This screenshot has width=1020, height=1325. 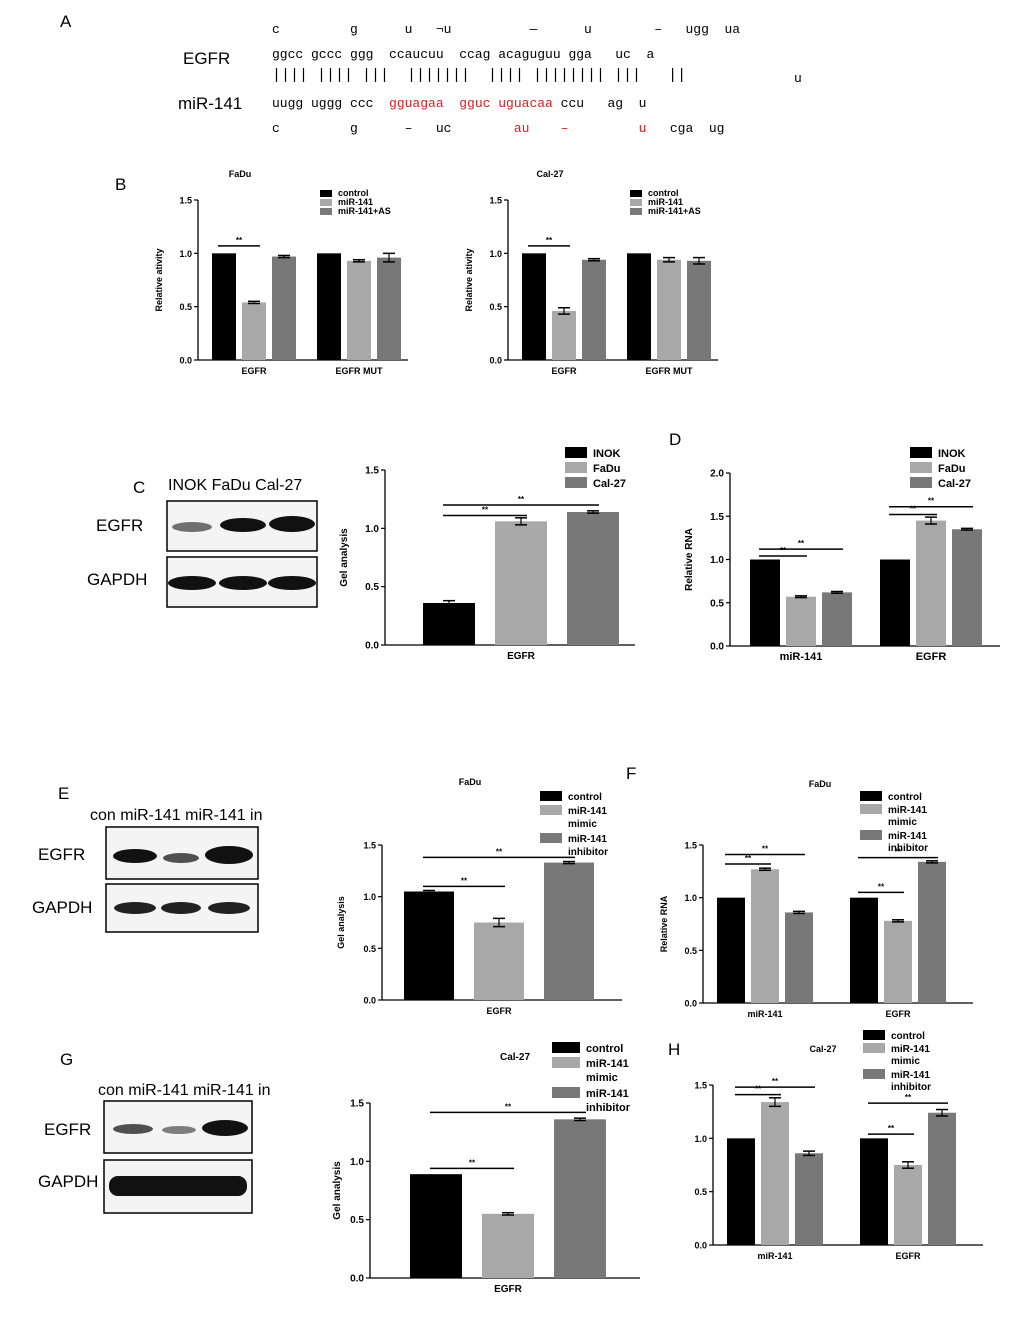 What do you see at coordinates (669, 371) in the screenshot?
I see `x-tick-label: EGFR MUT` at bounding box center [669, 371].